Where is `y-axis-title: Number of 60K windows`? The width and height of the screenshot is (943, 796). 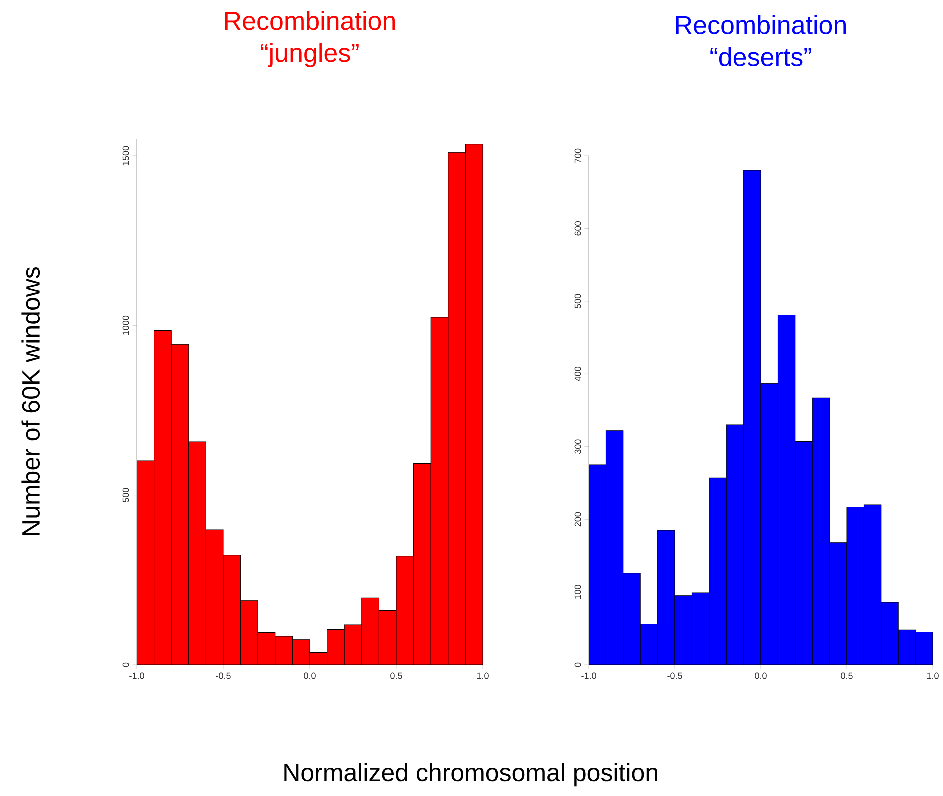 y-axis-title: Number of 60K windows is located at coordinates (31, 401).